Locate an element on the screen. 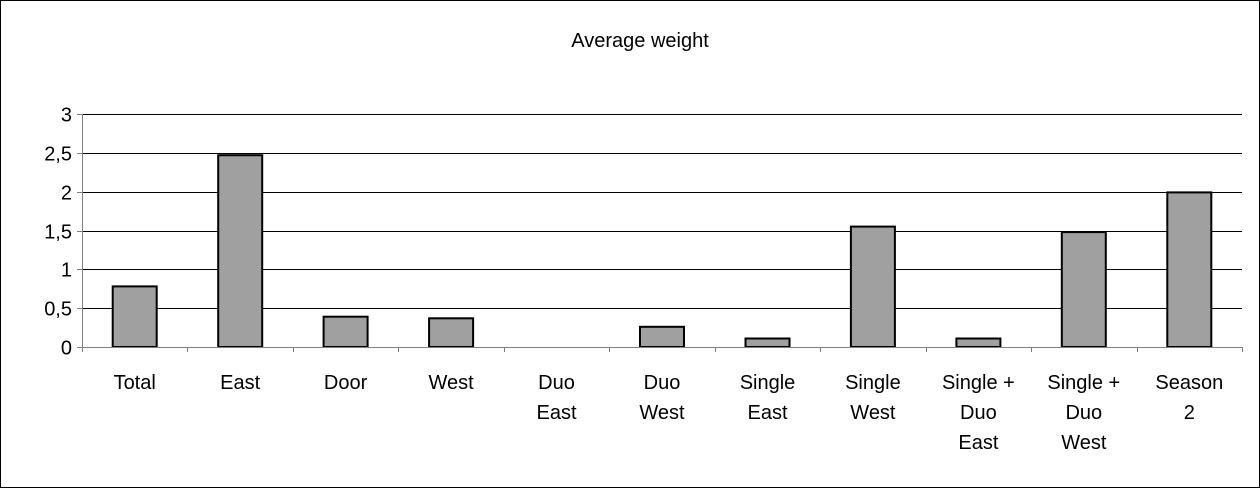 Image resolution: width=1260 pixels, height=488 pixels. x-tick-label: Single East is located at coordinates (768, 398).